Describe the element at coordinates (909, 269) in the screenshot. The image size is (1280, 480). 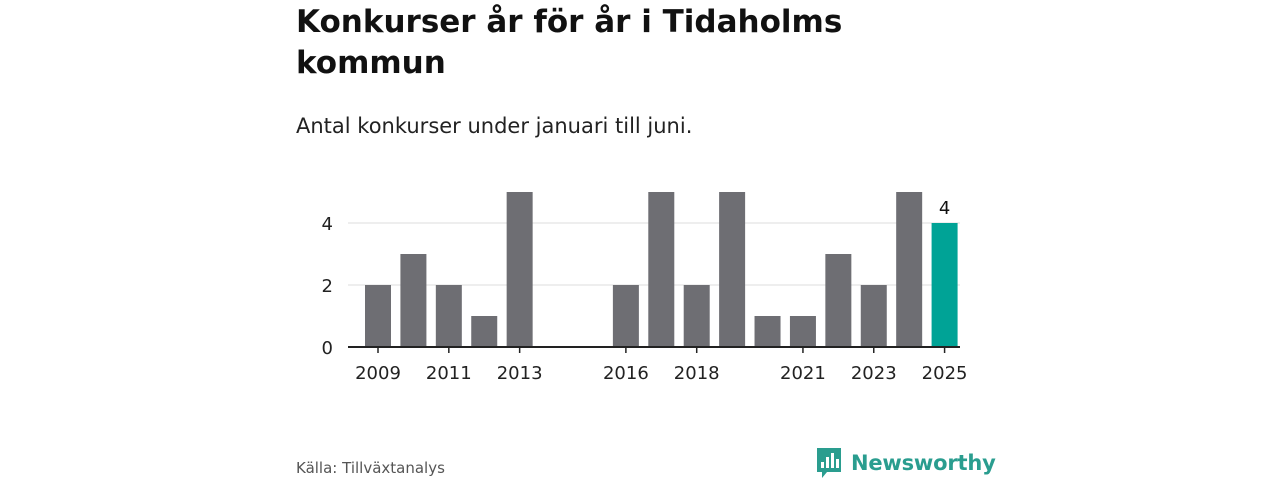
I see `bar-2024` at that location.